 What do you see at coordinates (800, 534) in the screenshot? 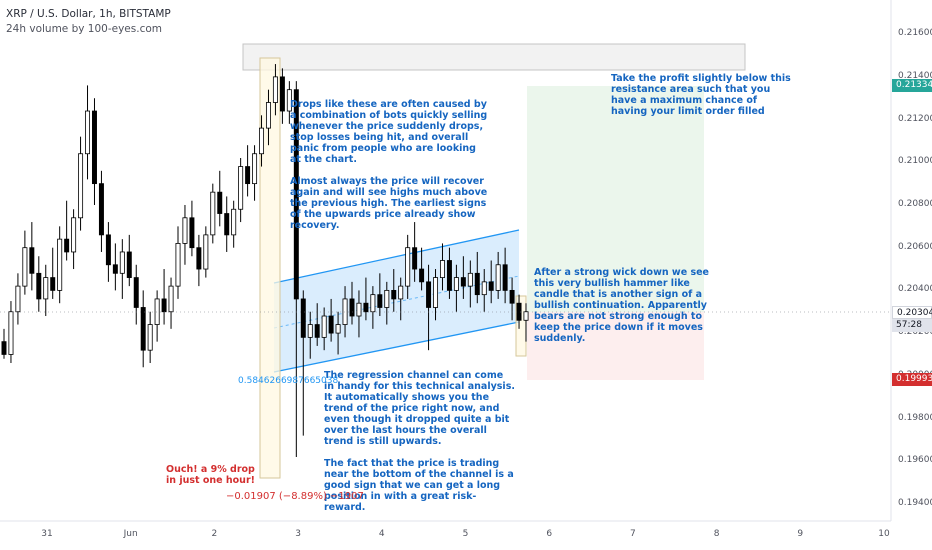
I see `time-axis-tick: 9` at bounding box center [800, 534].